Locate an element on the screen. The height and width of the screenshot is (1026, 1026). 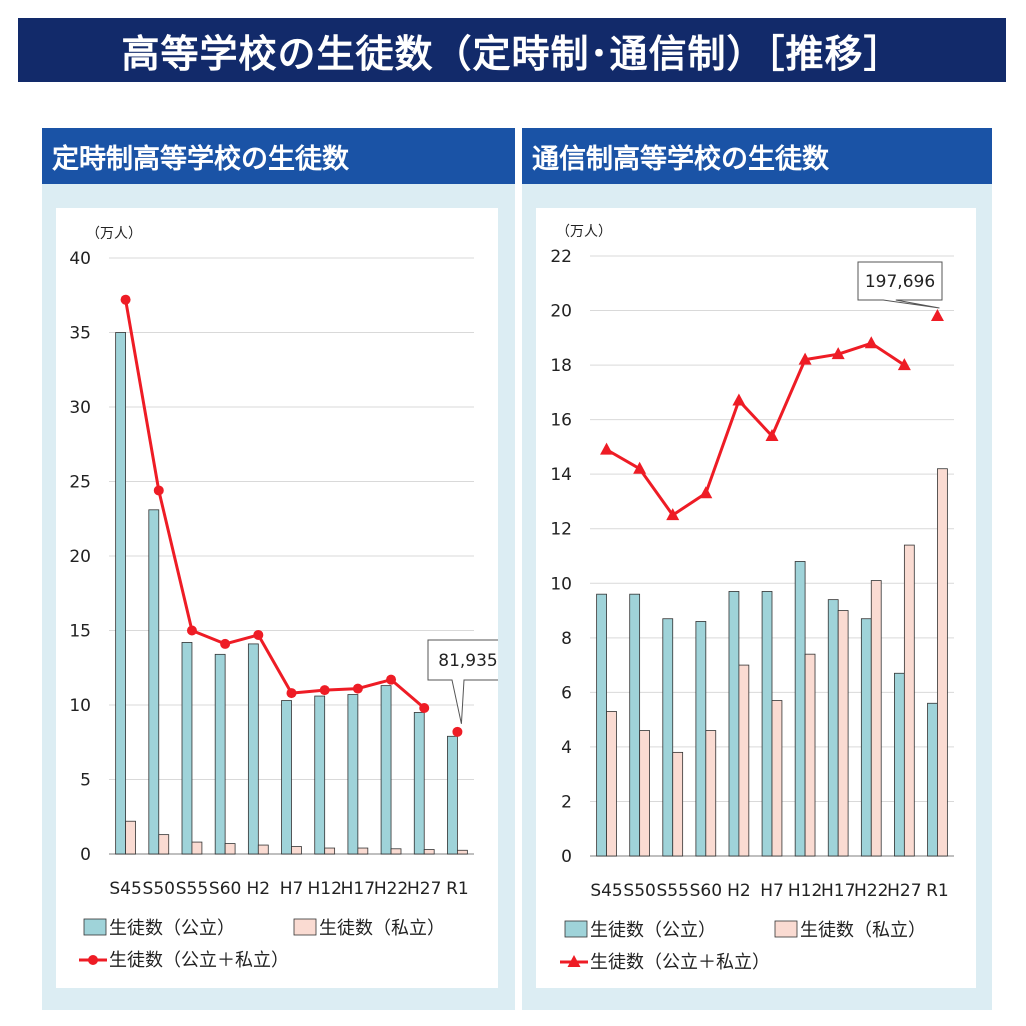
x-tick-label: H12 is located at coordinates (324, 889).